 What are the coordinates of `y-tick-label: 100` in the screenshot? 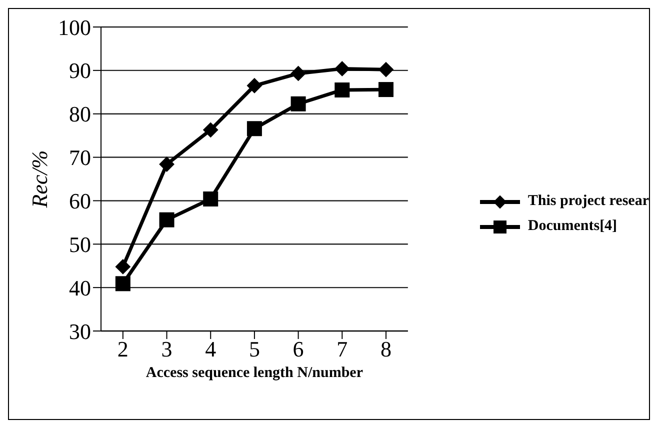 It's located at (74, 27).